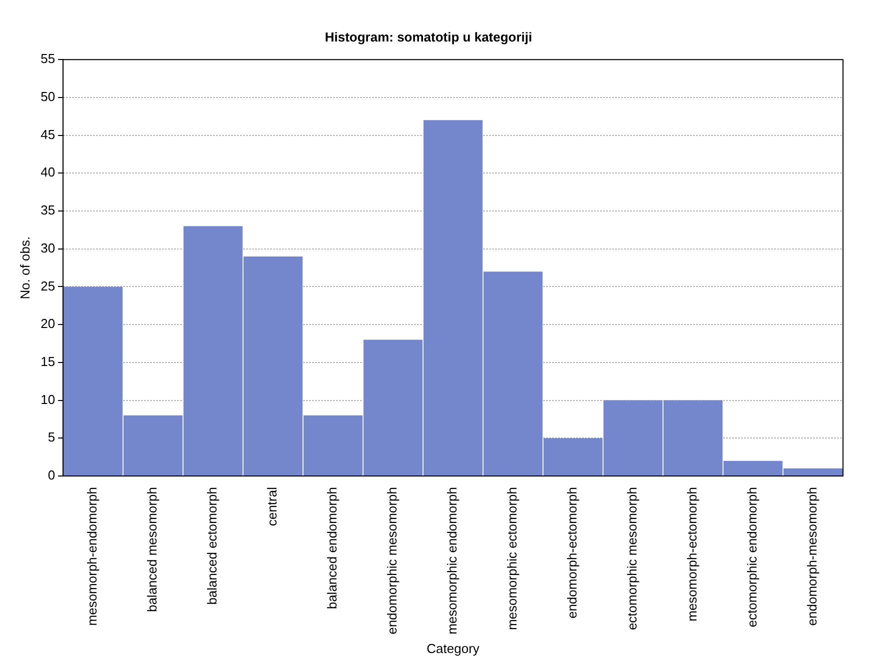  Describe the element at coordinates (752, 557) in the screenshot. I see `x-tick-label: ectomorphic endomorph` at that location.